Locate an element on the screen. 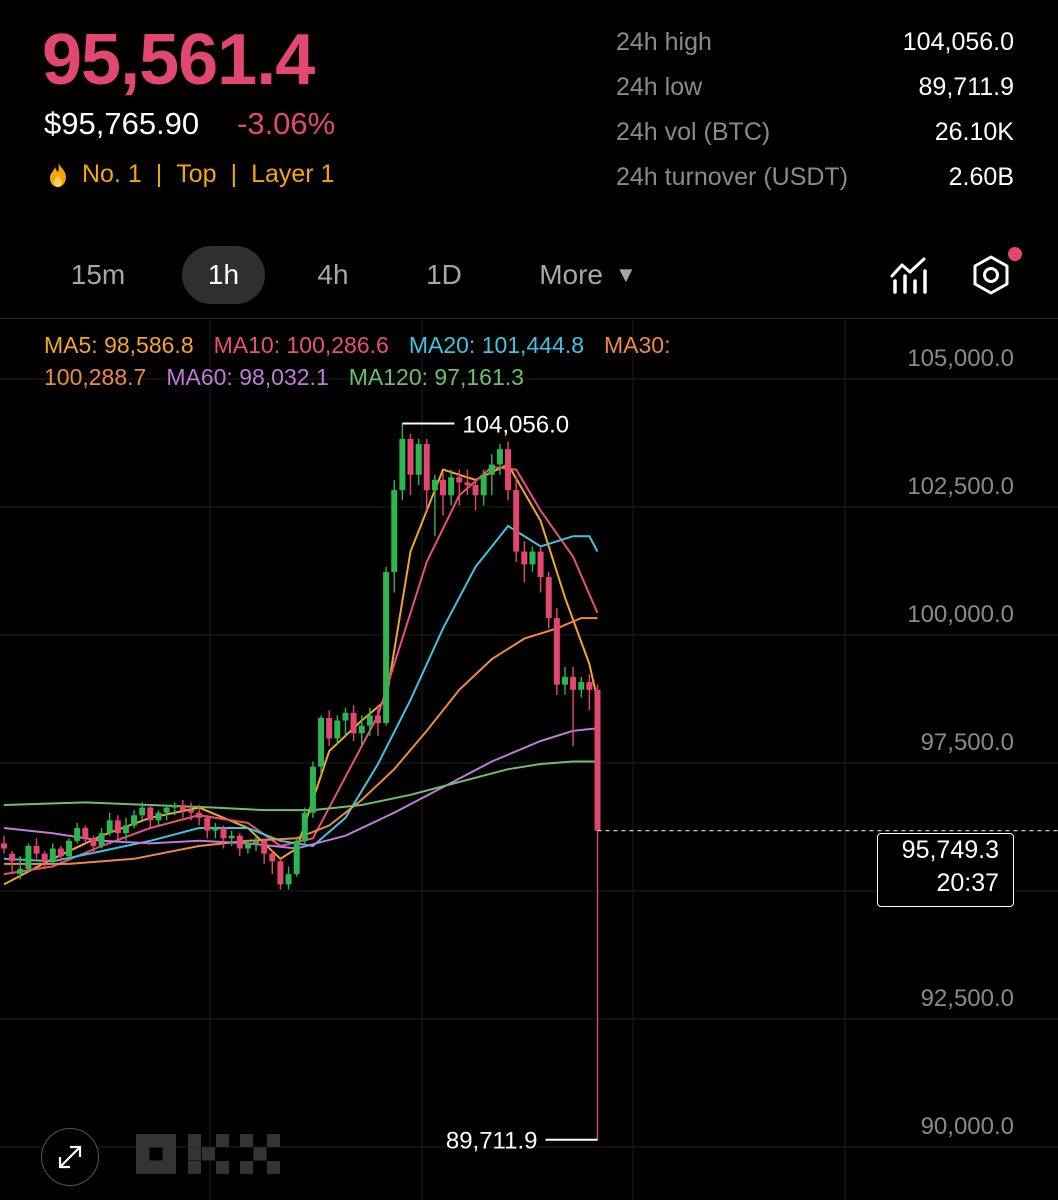 The image size is (1058, 1200). chevron-down-icon: ▼ is located at coordinates (626, 274).